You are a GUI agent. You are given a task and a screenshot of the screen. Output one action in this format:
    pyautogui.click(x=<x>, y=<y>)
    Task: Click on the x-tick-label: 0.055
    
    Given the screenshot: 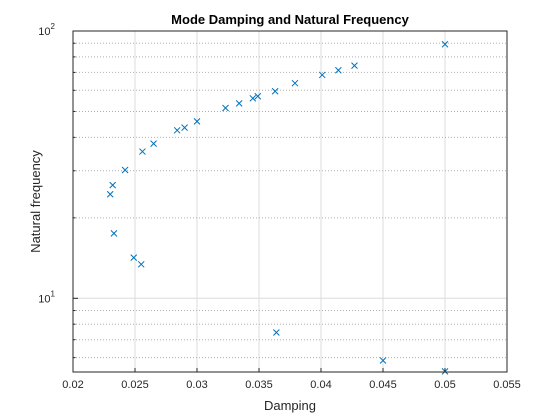 What is the action you would take?
    pyautogui.click(x=507, y=385)
    